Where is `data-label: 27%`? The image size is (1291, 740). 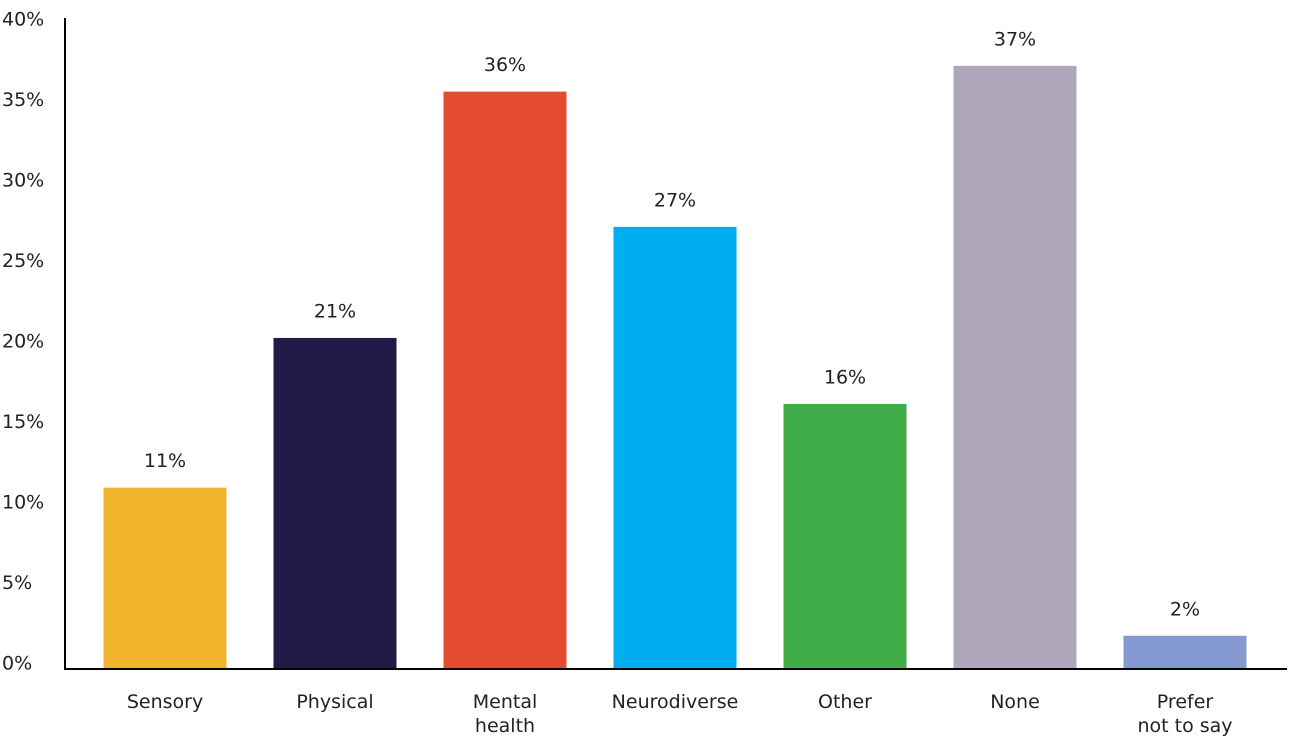
data-label: 27% is located at coordinates (675, 200).